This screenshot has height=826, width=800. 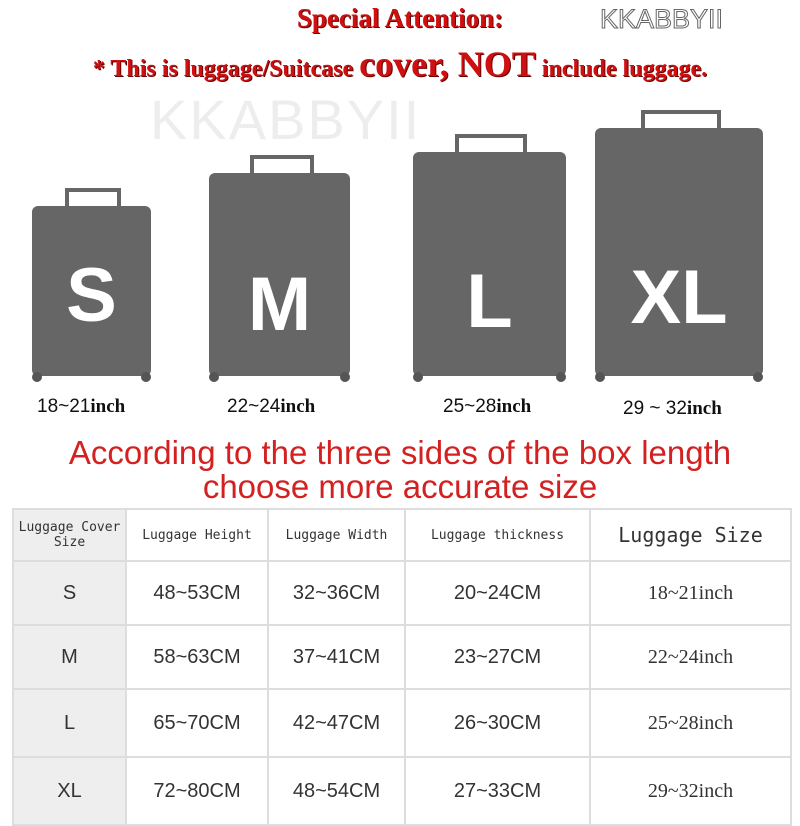 I want to click on size-letter: XL, so click(x=679, y=297).